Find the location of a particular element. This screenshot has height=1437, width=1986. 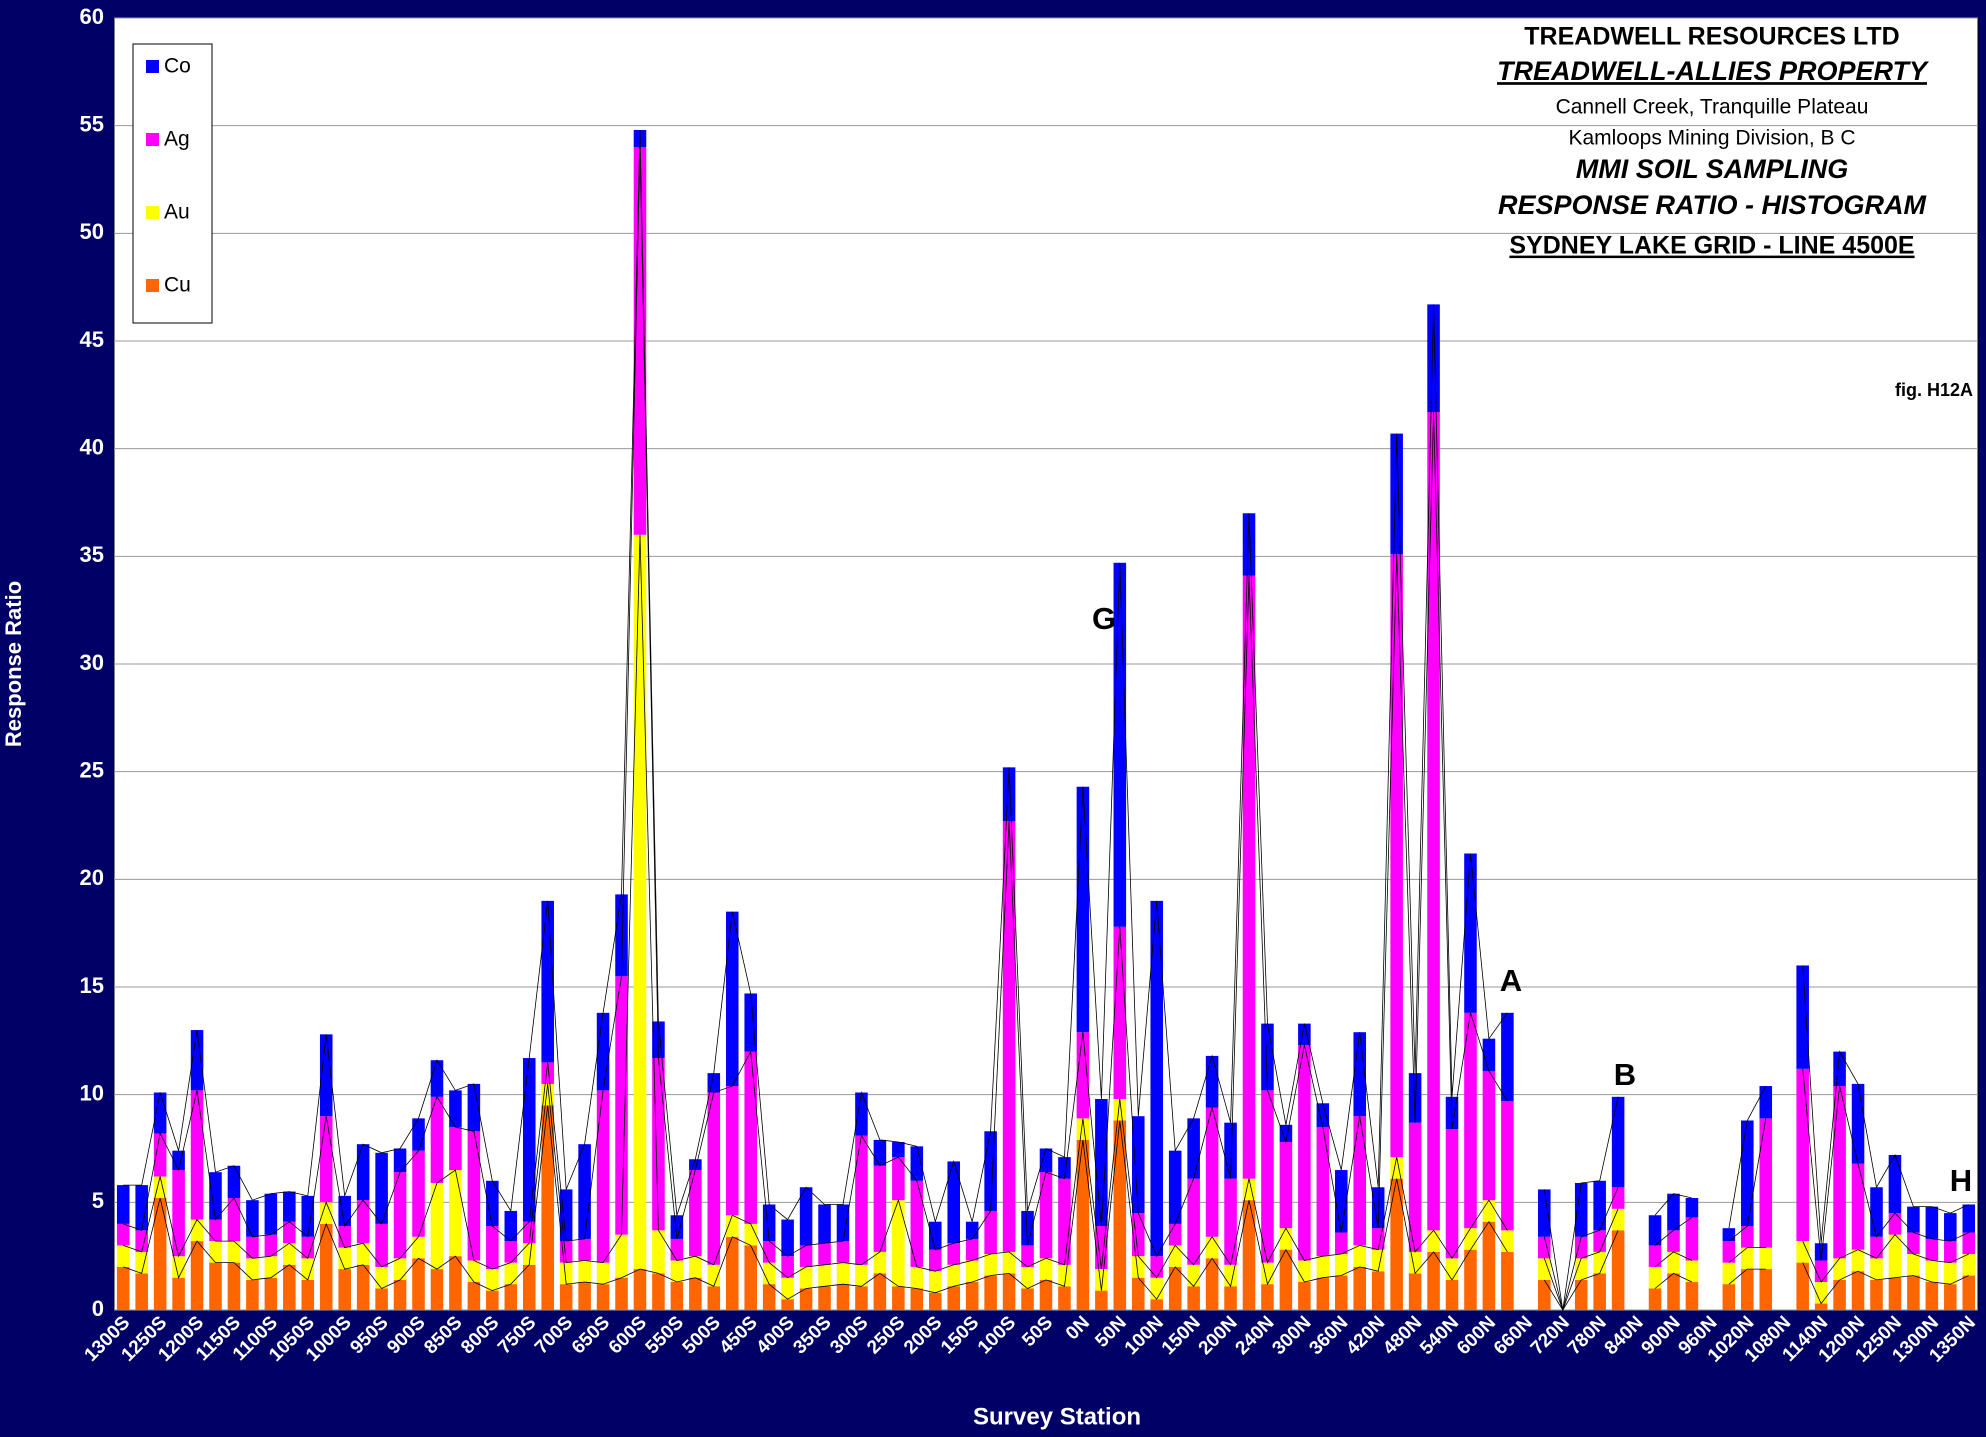

y-tick-label: 20 is located at coordinates (92, 877).